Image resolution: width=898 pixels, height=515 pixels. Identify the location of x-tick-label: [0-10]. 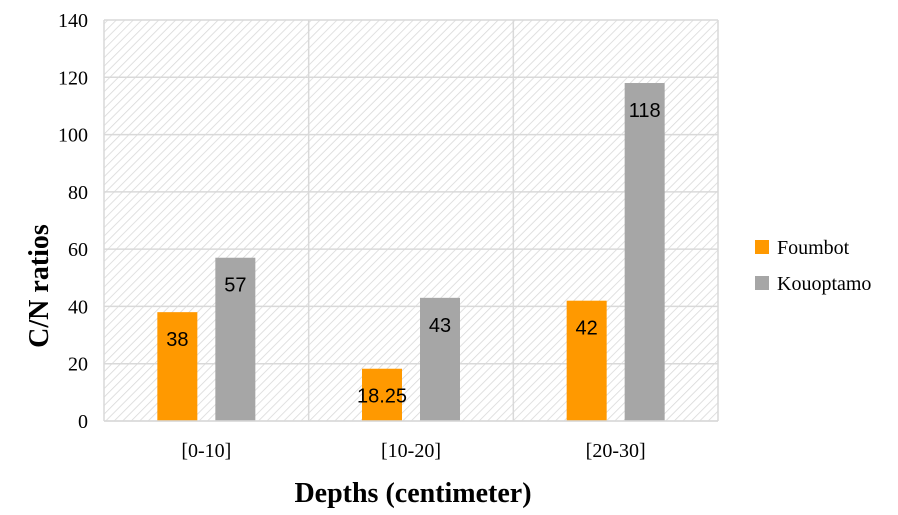
(206, 451).